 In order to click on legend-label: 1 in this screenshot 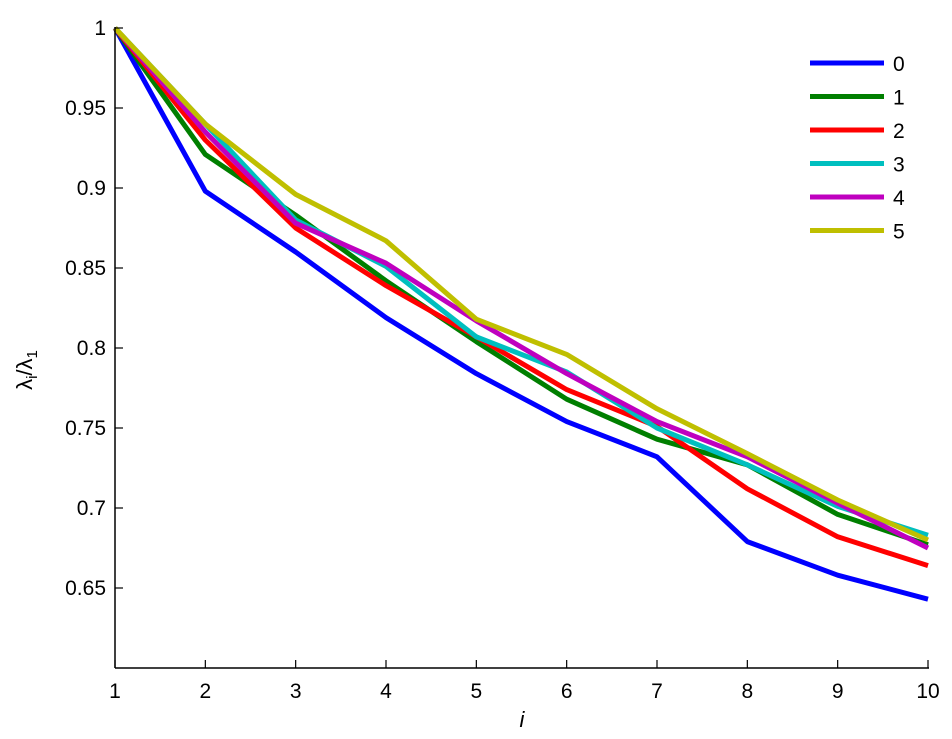, I will do `click(899, 98)`.